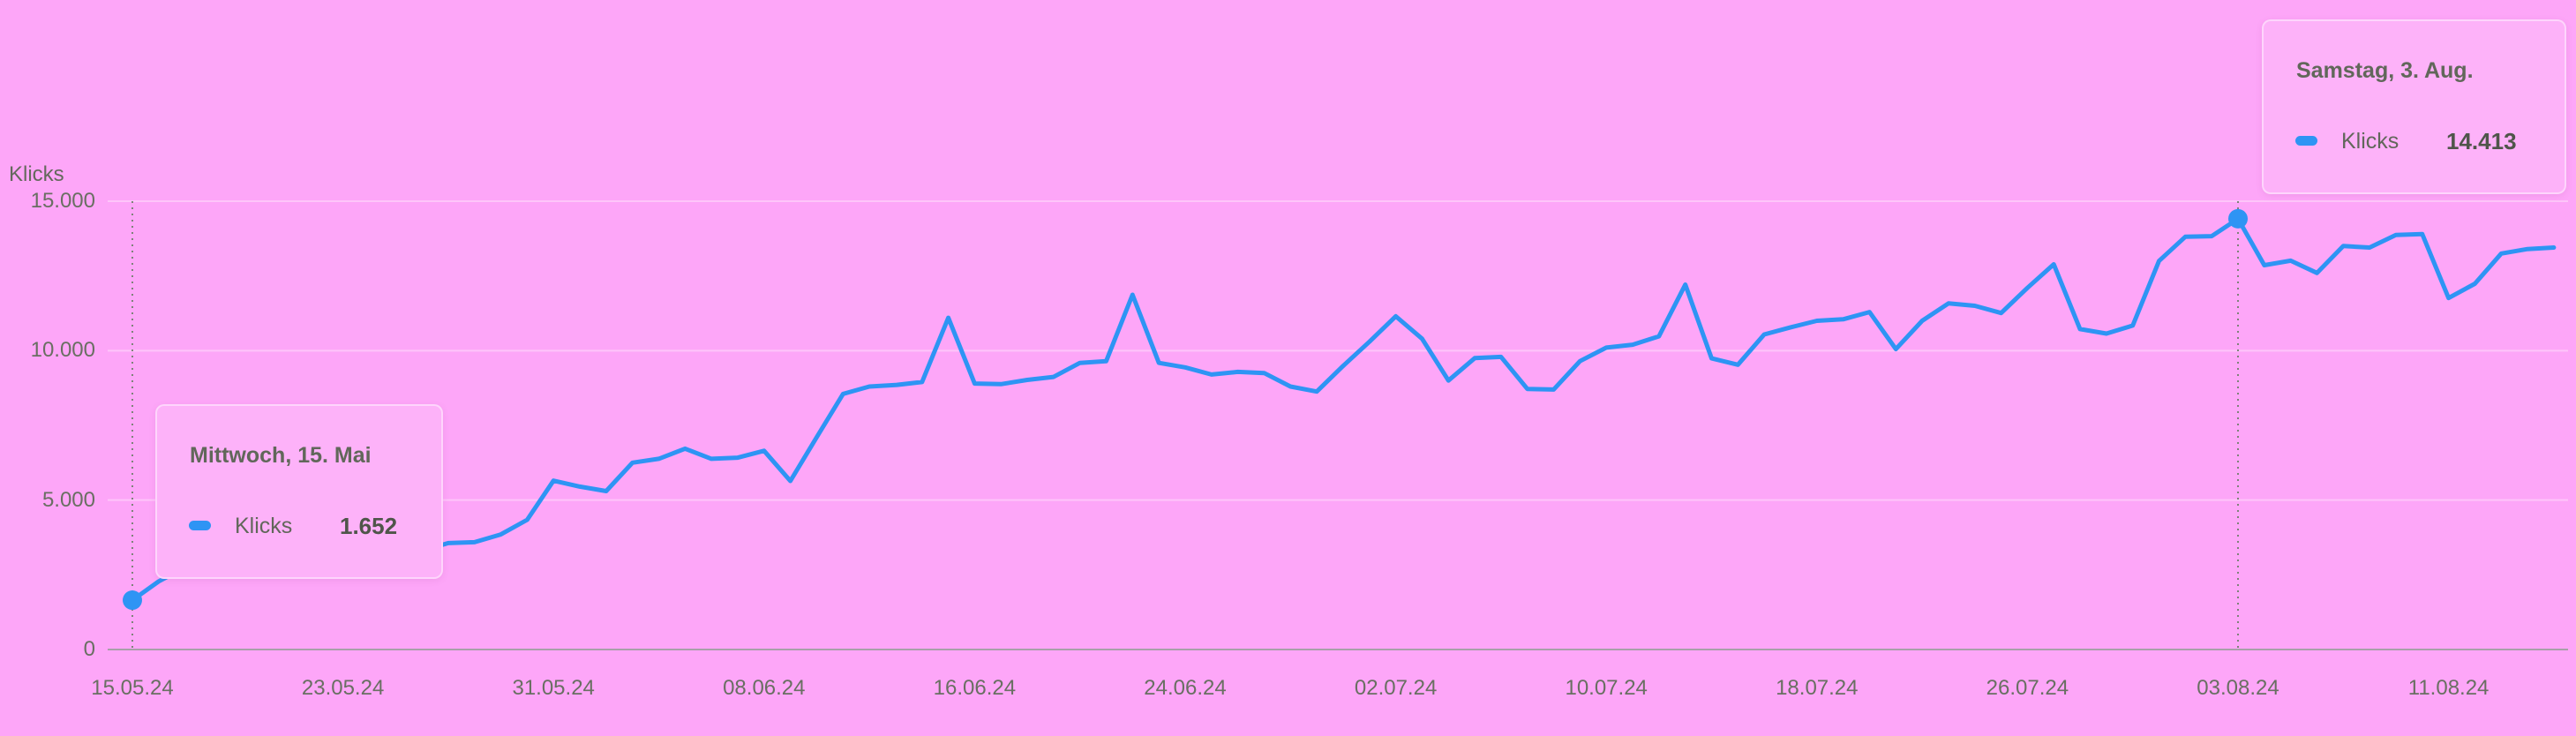  Describe the element at coordinates (2385, 70) in the screenshot. I see `tooltip-title: Samstag, 3. Aug.` at that location.